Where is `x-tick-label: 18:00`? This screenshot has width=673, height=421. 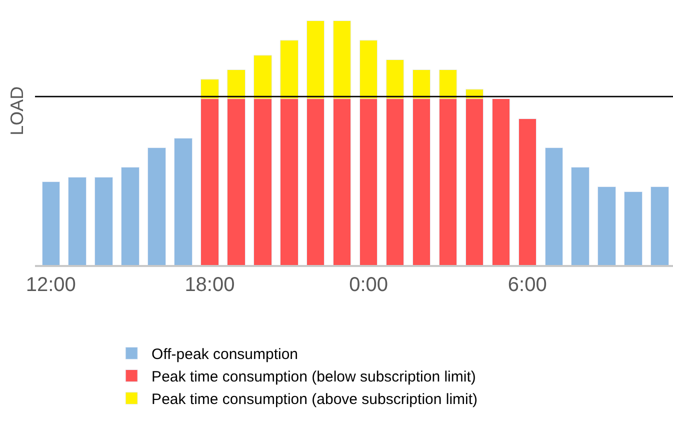
x-tick-label: 18:00 is located at coordinates (209, 285).